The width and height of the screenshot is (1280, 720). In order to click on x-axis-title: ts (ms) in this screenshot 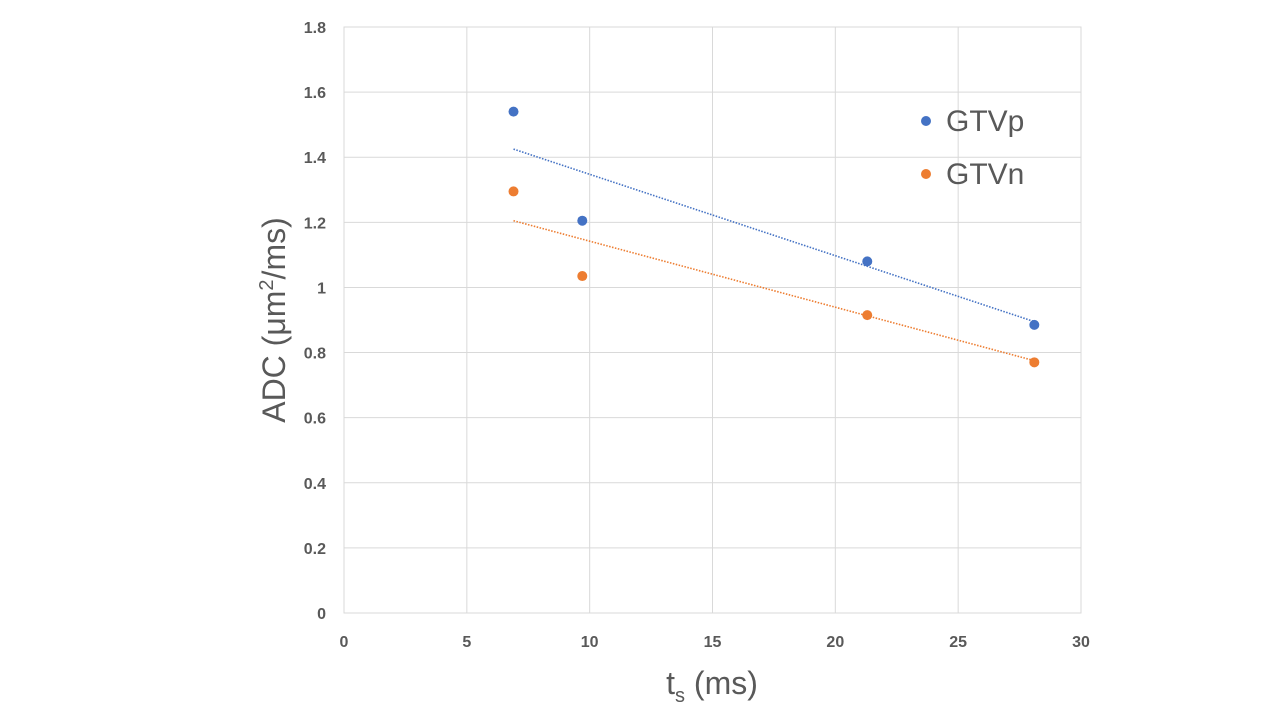, I will do `click(712, 686)`.